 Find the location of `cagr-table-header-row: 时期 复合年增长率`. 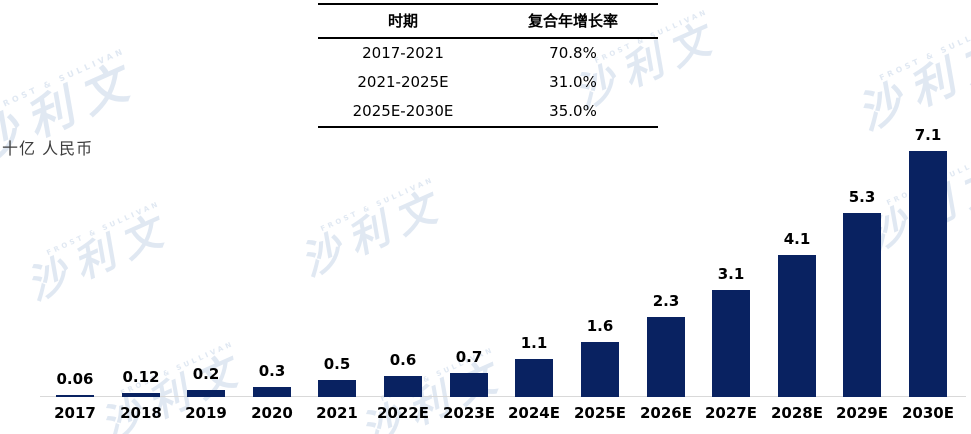

cagr-table-header-row: 时期 复合年增长率 is located at coordinates (488, 21).